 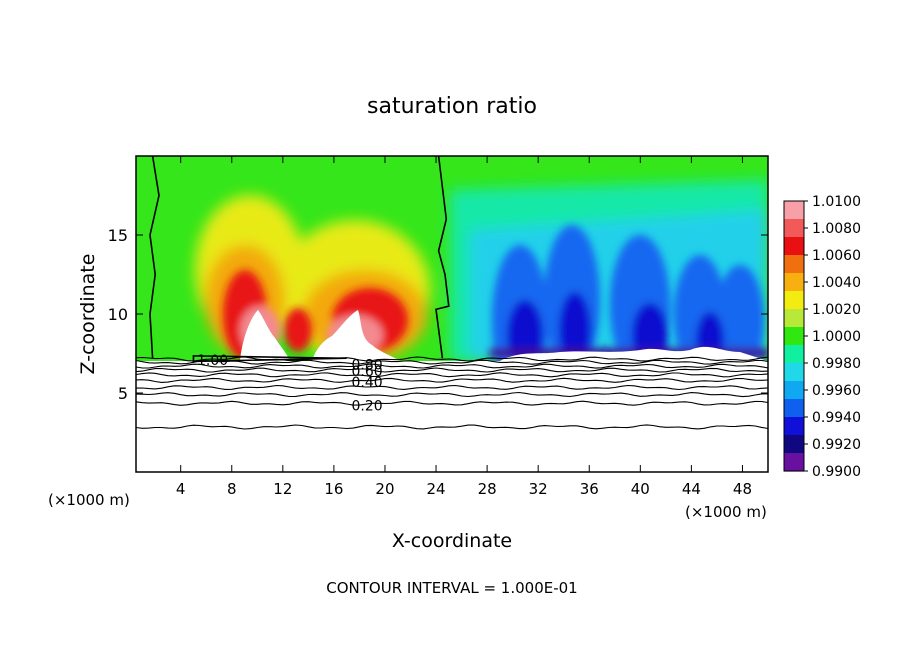 I want to click on field-subcloud-region, so click(x=452, y=416).